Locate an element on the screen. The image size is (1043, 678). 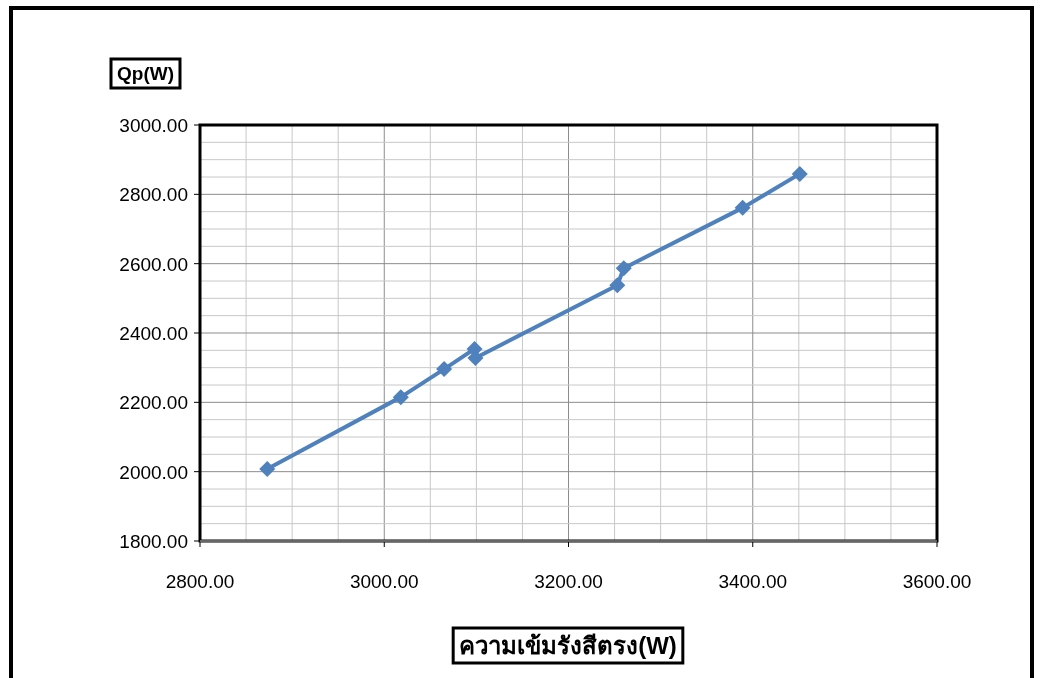
x-tick-label: 3000.00 is located at coordinates (384, 581).